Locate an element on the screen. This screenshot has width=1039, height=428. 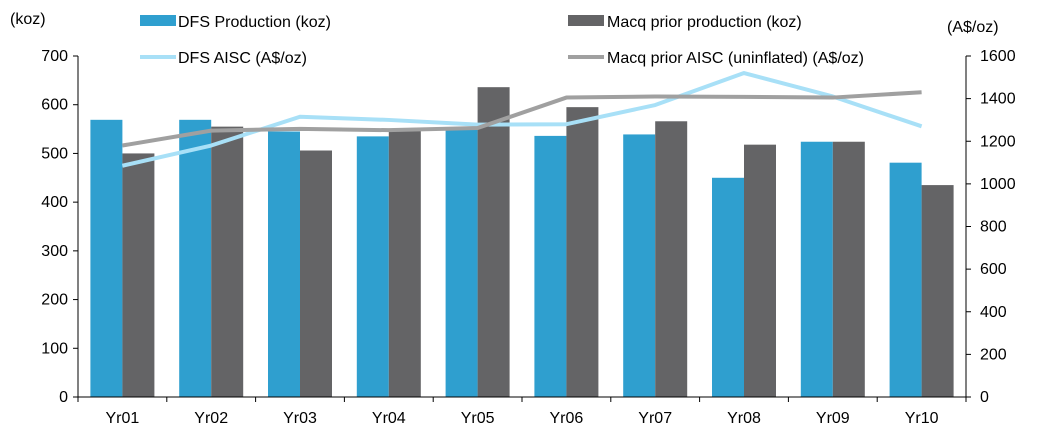
right-tick-label: 1200 is located at coordinates (998, 141).